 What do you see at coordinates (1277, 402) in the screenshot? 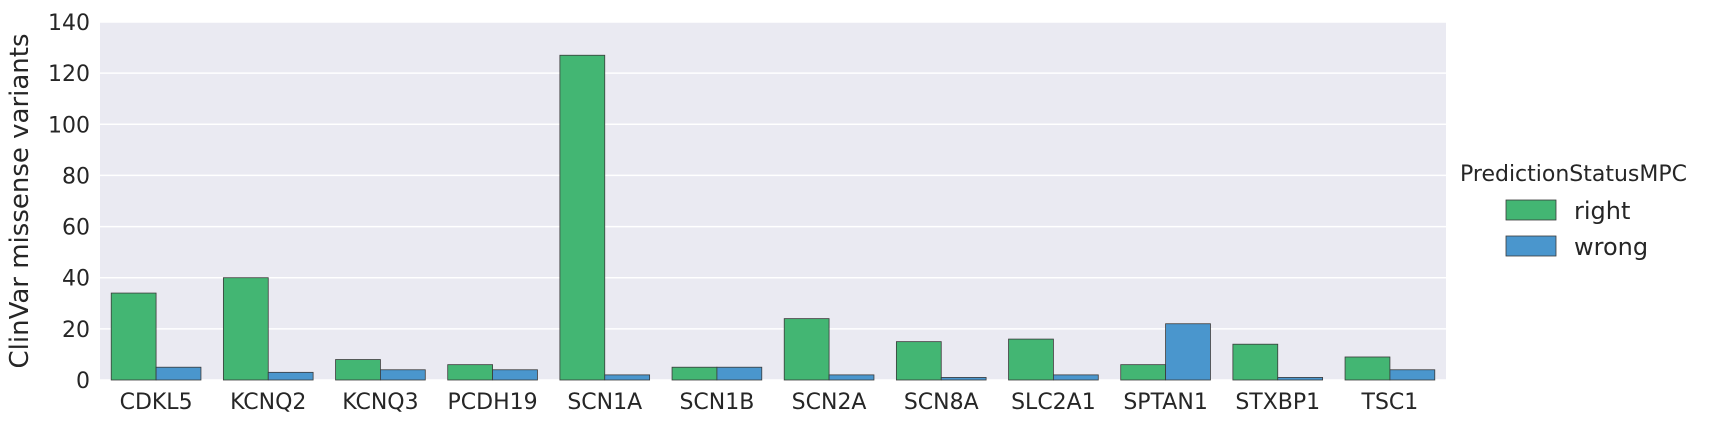
I see `x-tick-label: STXBP1` at bounding box center [1277, 402].